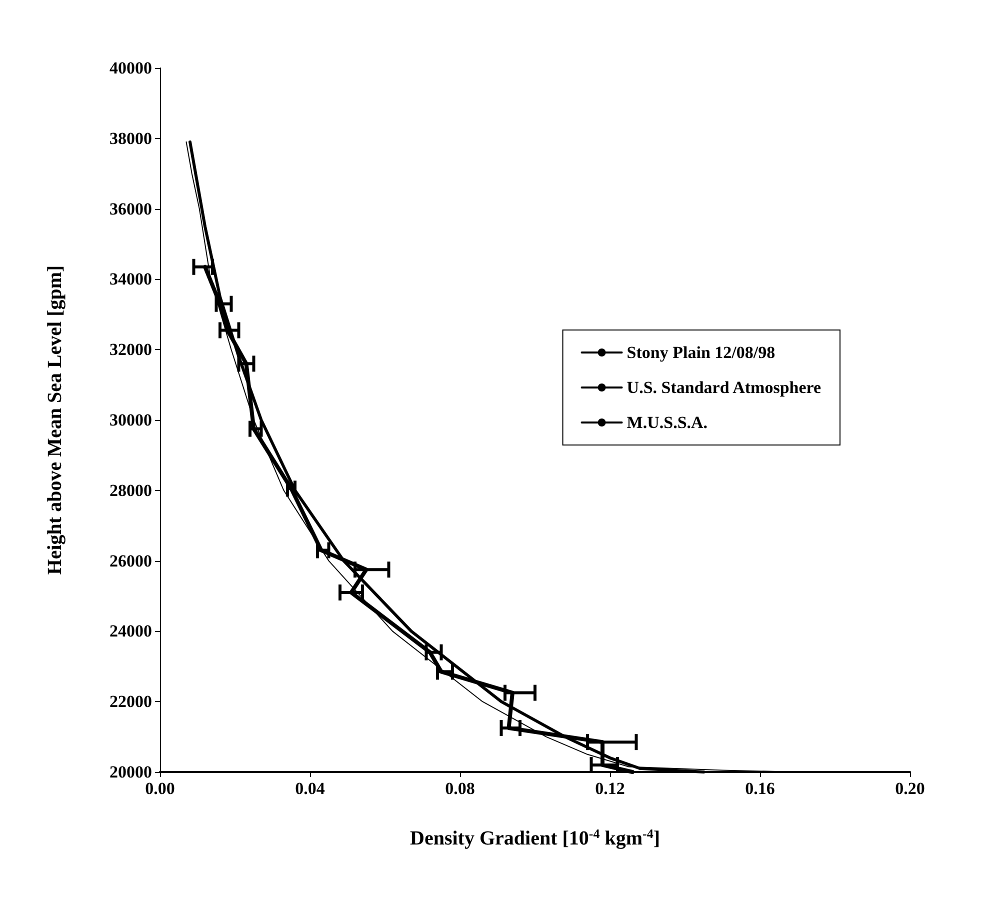 Image resolution: width=990 pixels, height=907 pixels. What do you see at coordinates (910, 788) in the screenshot?
I see `x-tick-label: 0.20` at bounding box center [910, 788].